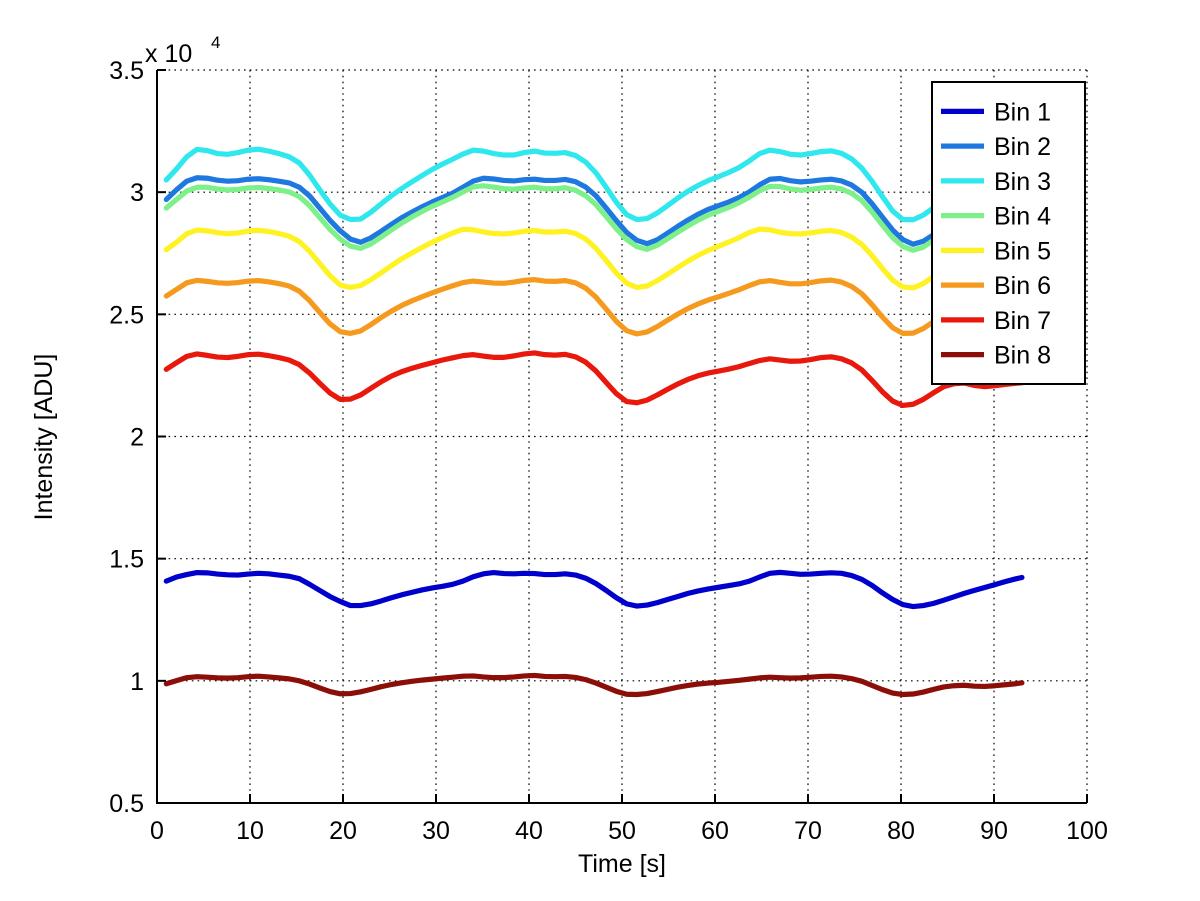  What do you see at coordinates (126, 315) in the screenshot?
I see `y-tick-label: 2.5` at bounding box center [126, 315].